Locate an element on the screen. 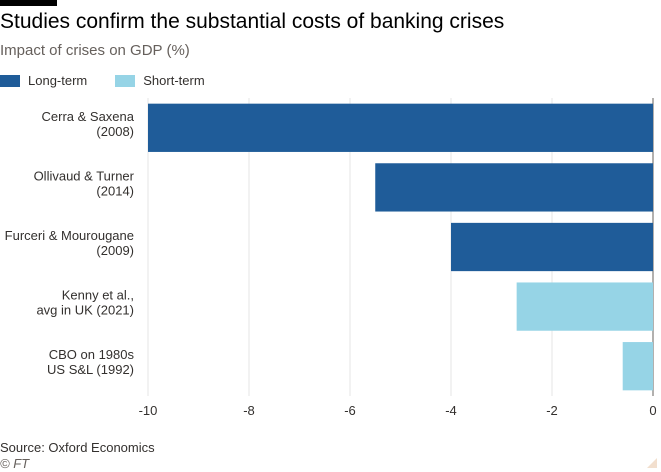 The height and width of the screenshot is (472, 661). category-label: CBO on 1980s US S&L (1992) is located at coordinates (90, 362).